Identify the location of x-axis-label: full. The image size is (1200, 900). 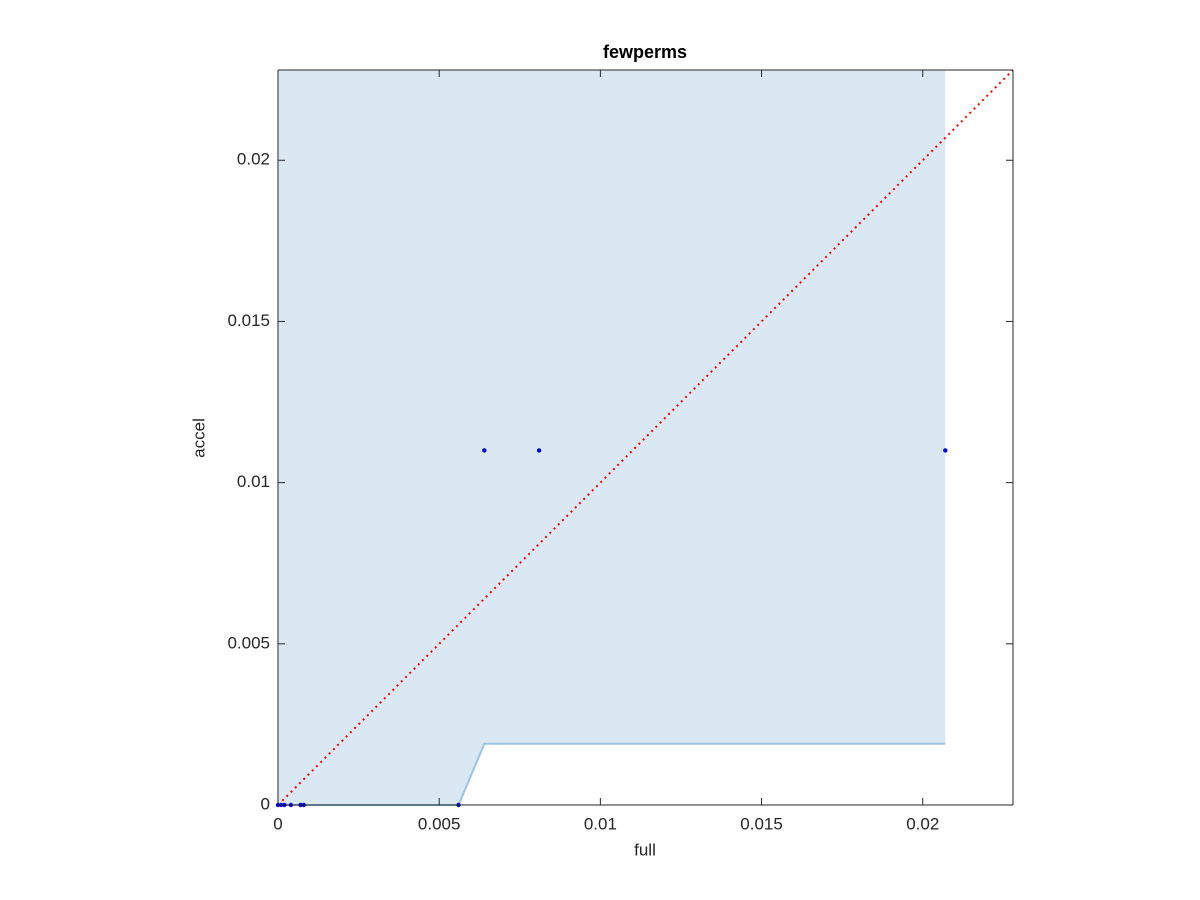
(645, 849).